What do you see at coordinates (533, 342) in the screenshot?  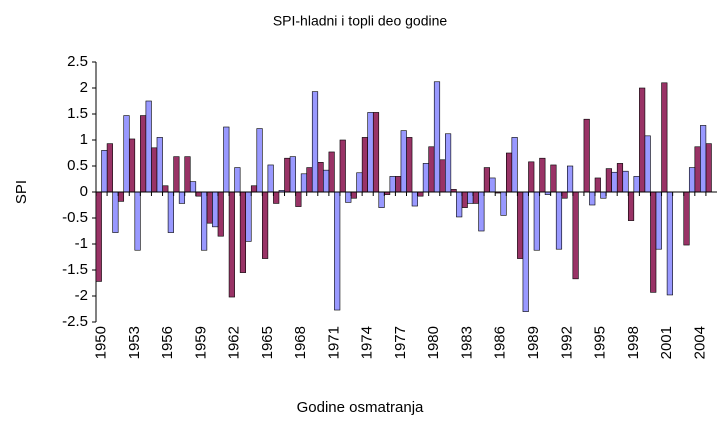 I see `x-tick-label: 1989` at bounding box center [533, 342].